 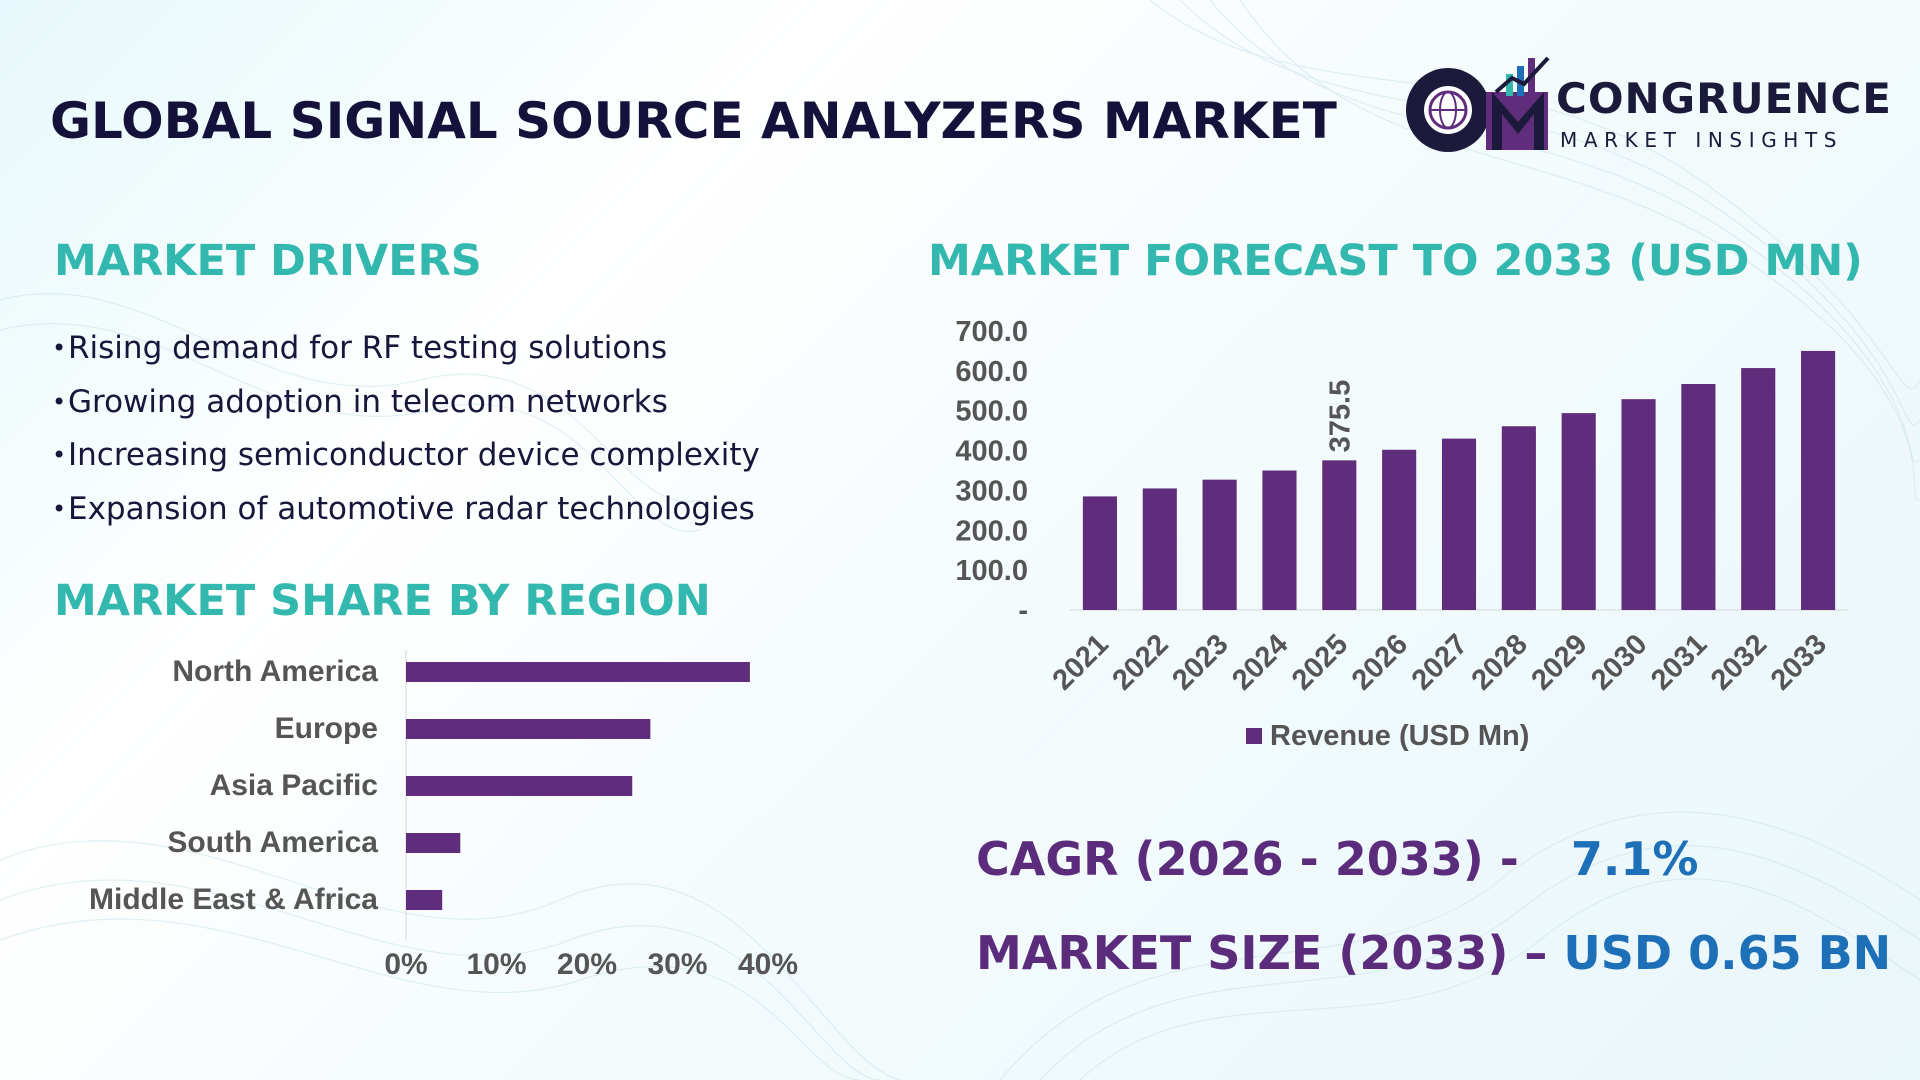 What do you see at coordinates (368, 348) in the screenshot?
I see `driver-text: Rising demand for RF testing solutions` at bounding box center [368, 348].